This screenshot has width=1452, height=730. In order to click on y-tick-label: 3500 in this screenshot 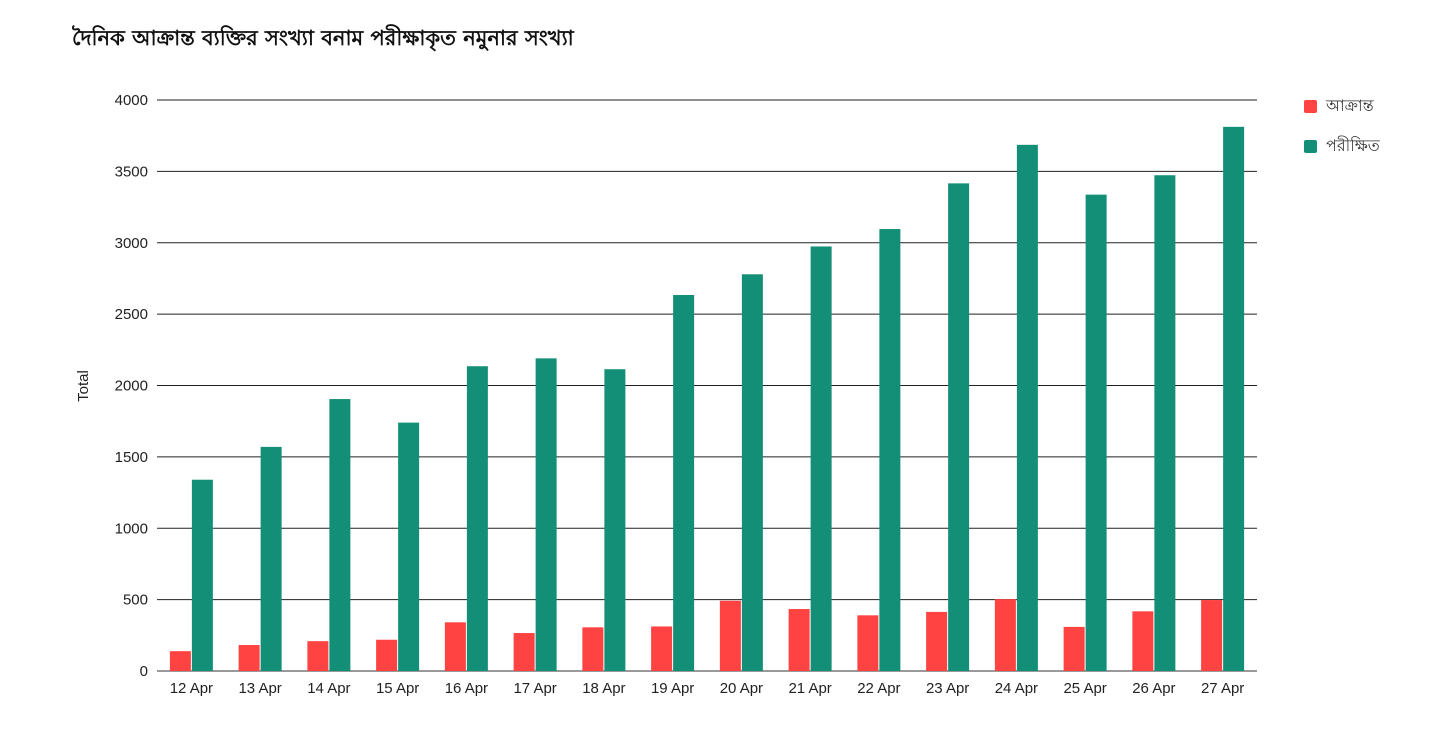, I will do `click(131, 171)`.